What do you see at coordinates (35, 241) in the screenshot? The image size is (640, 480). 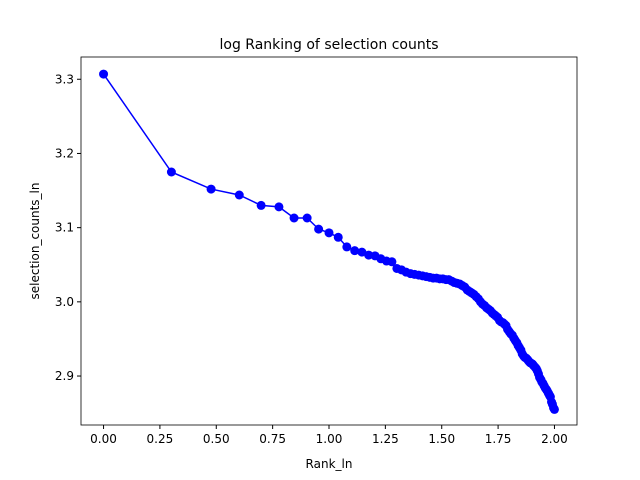 I see `y-axis-label: selection_counts_ln` at bounding box center [35, 241].